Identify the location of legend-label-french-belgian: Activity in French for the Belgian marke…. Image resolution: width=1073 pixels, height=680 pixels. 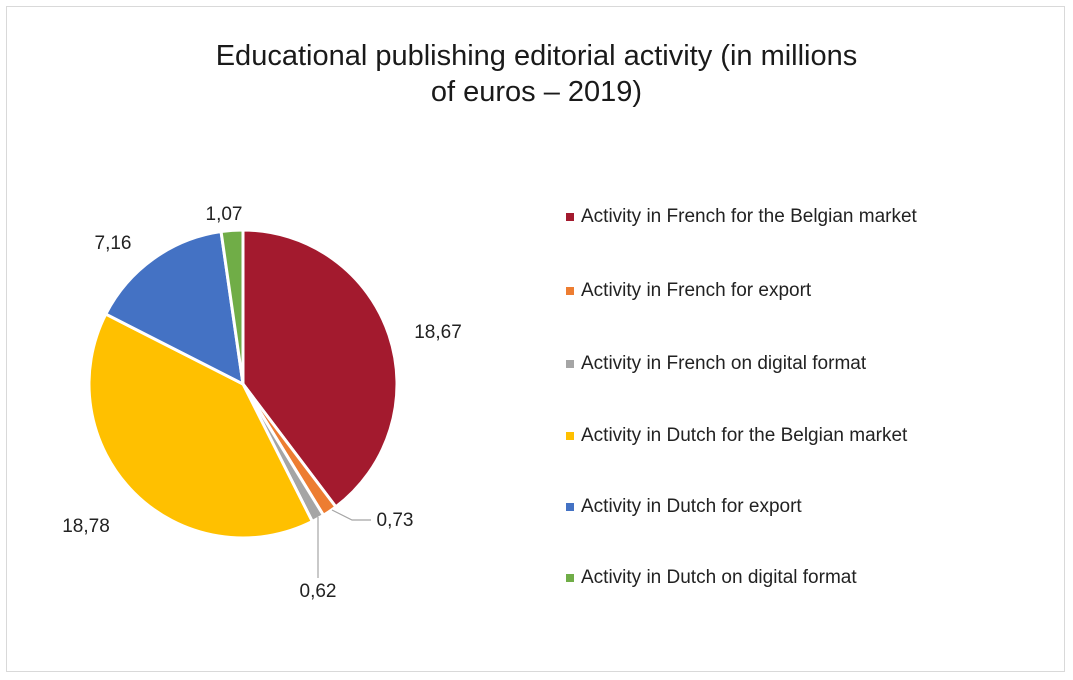
(749, 216).